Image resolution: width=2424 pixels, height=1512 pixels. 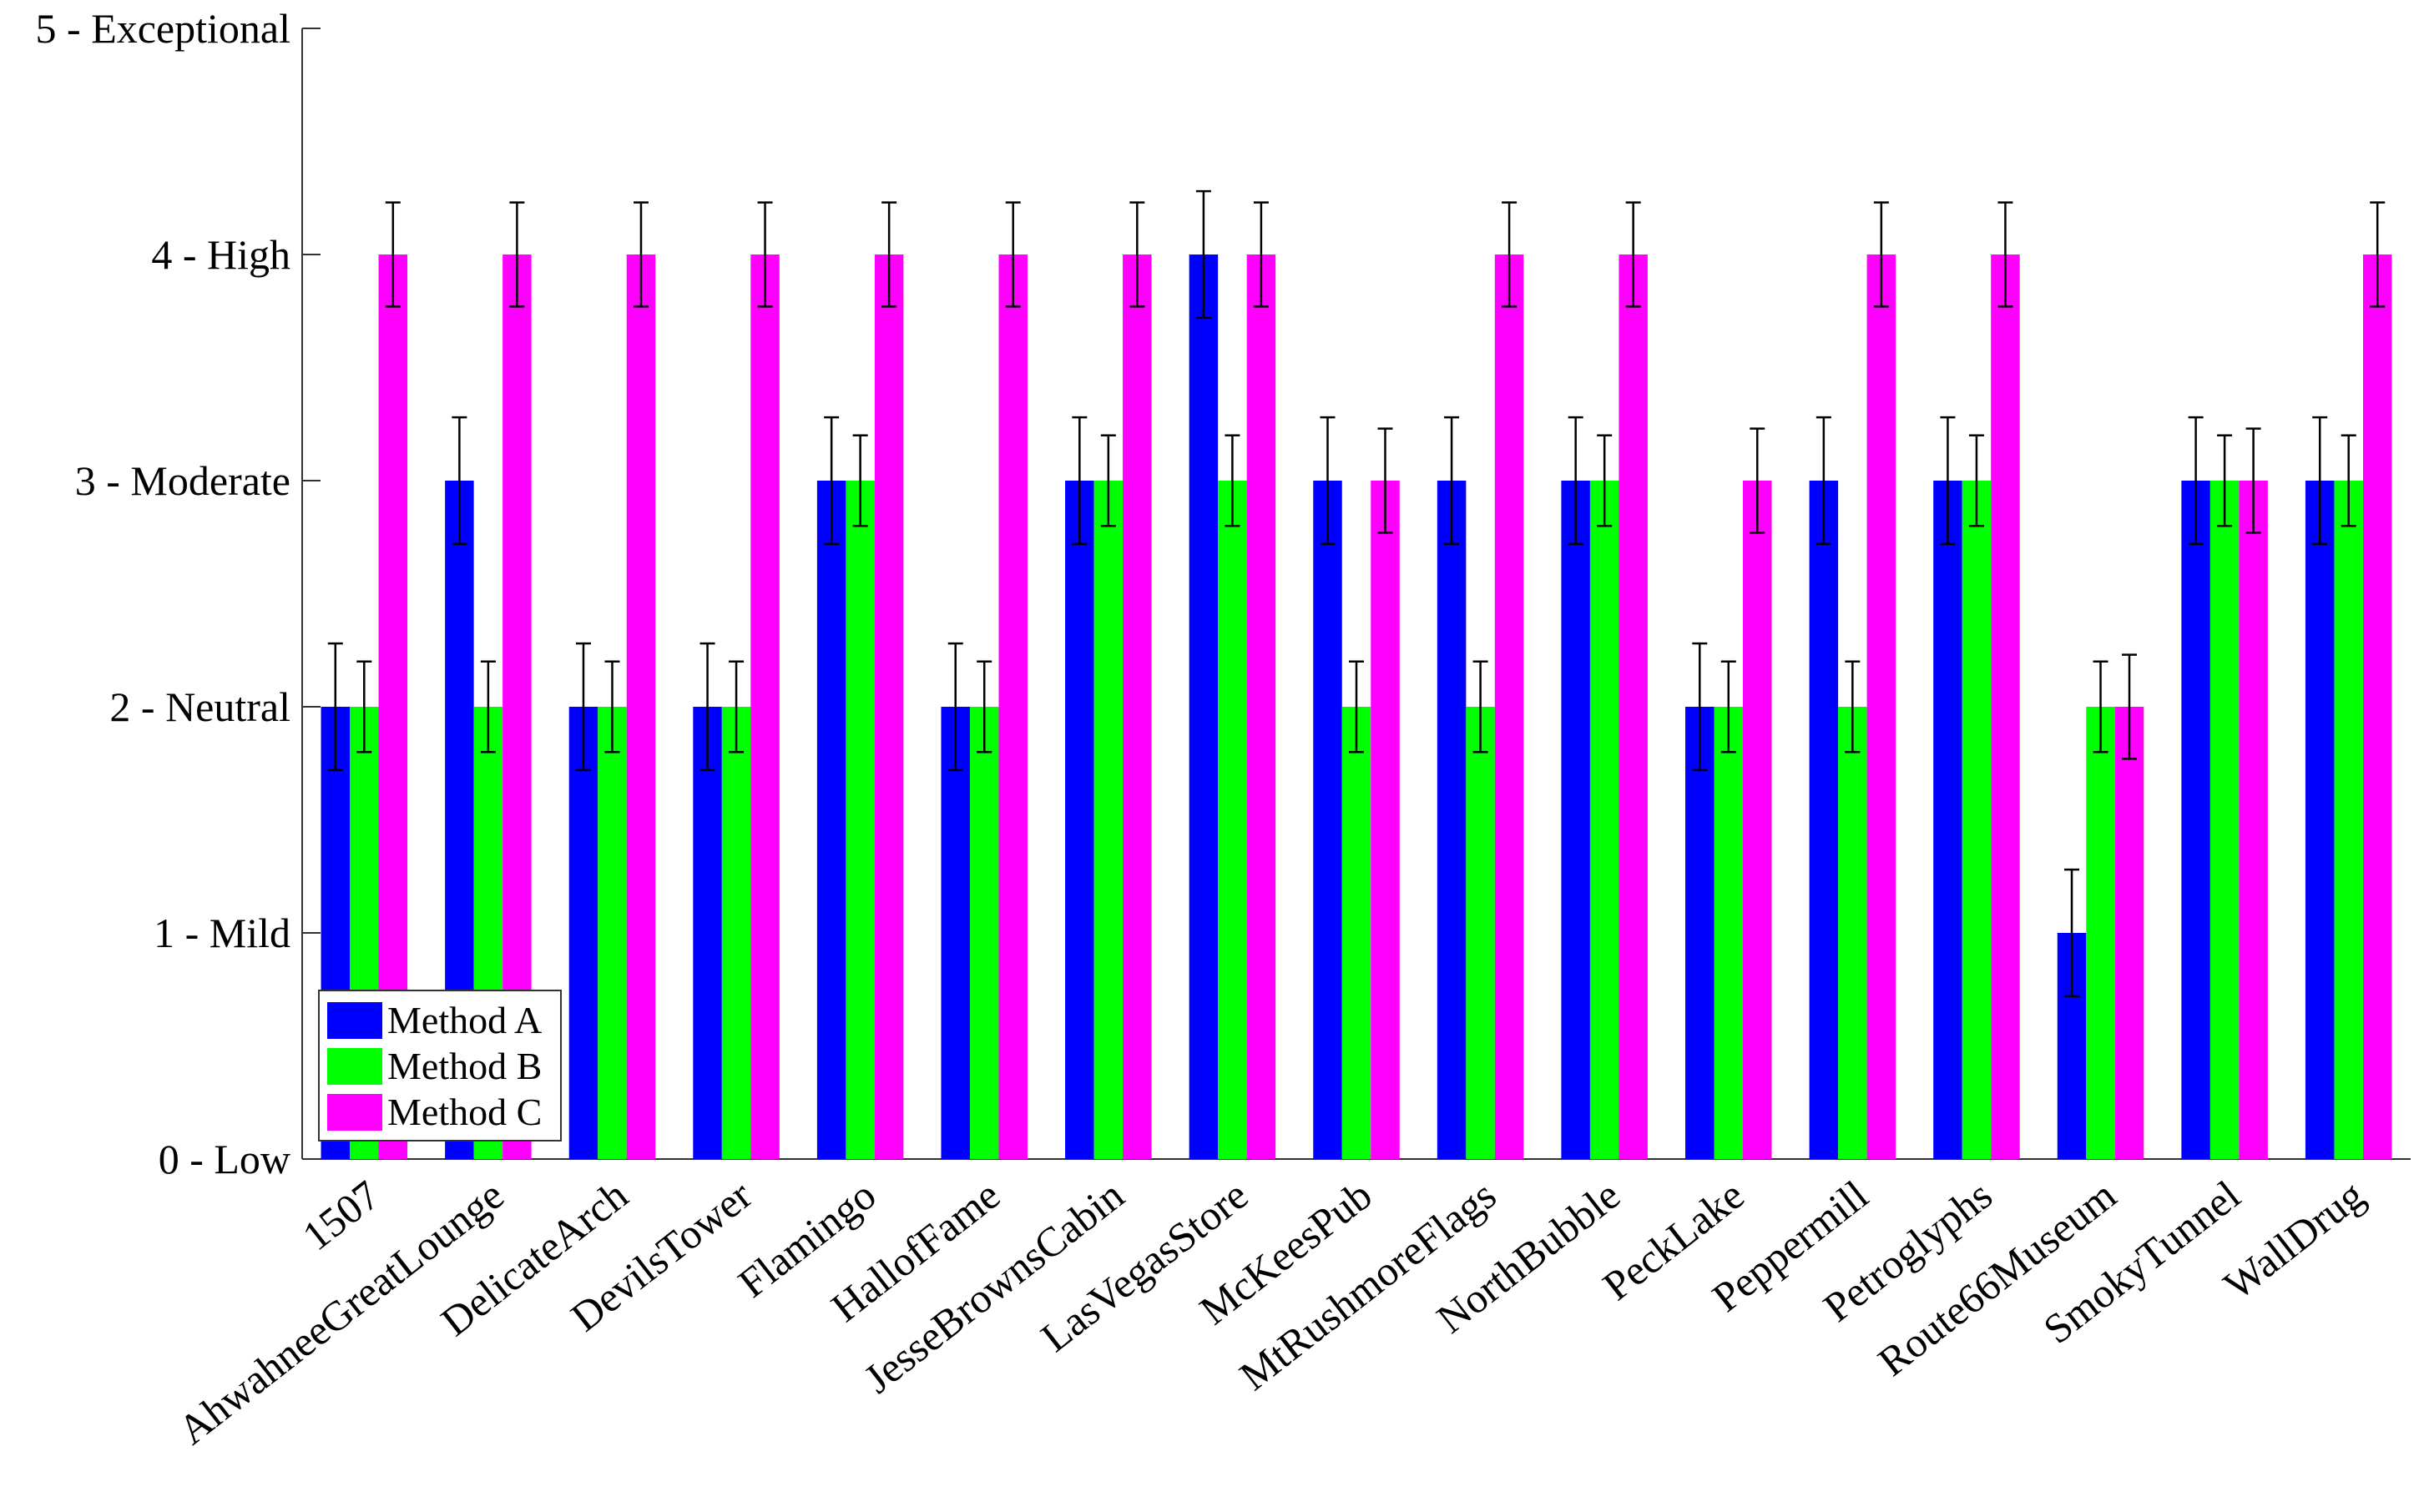 What do you see at coordinates (464, 1066) in the screenshot?
I see `legend-label: Method B` at bounding box center [464, 1066].